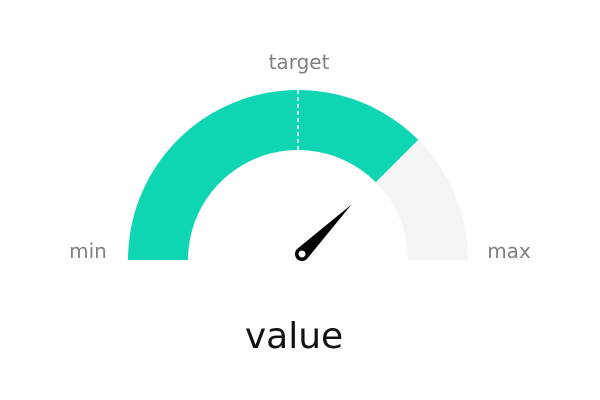 Image resolution: width=600 pixels, height=400 pixels. What do you see at coordinates (509, 251) in the screenshot?
I see `max-label: max` at bounding box center [509, 251].